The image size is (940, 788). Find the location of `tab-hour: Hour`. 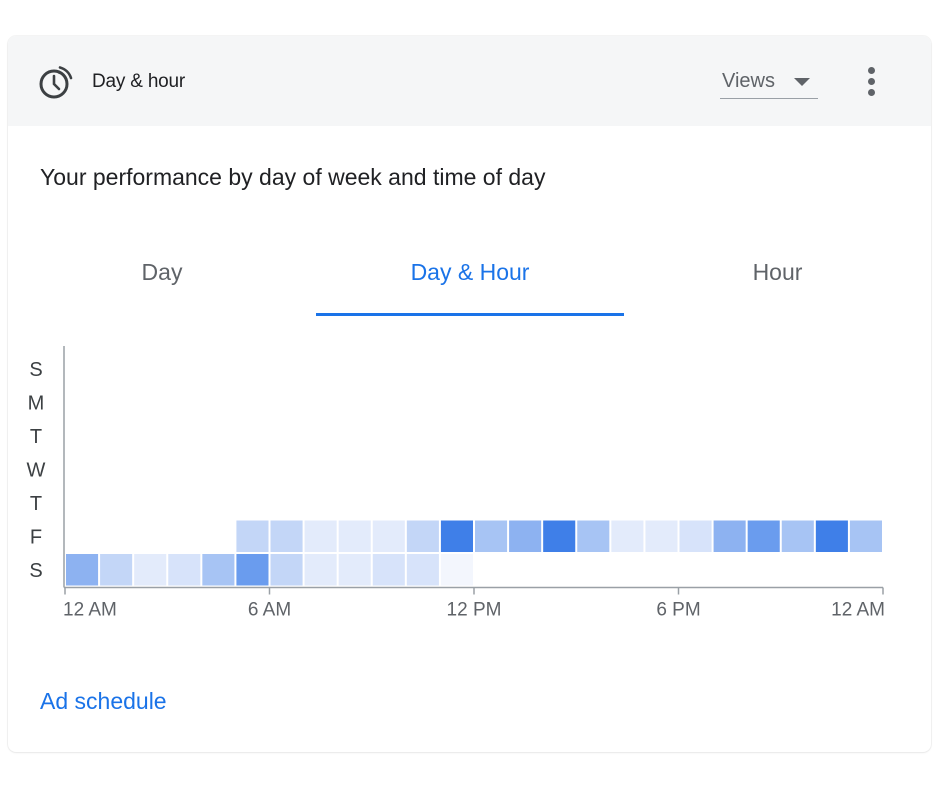

tab-hour: Hour is located at coordinates (777, 283).